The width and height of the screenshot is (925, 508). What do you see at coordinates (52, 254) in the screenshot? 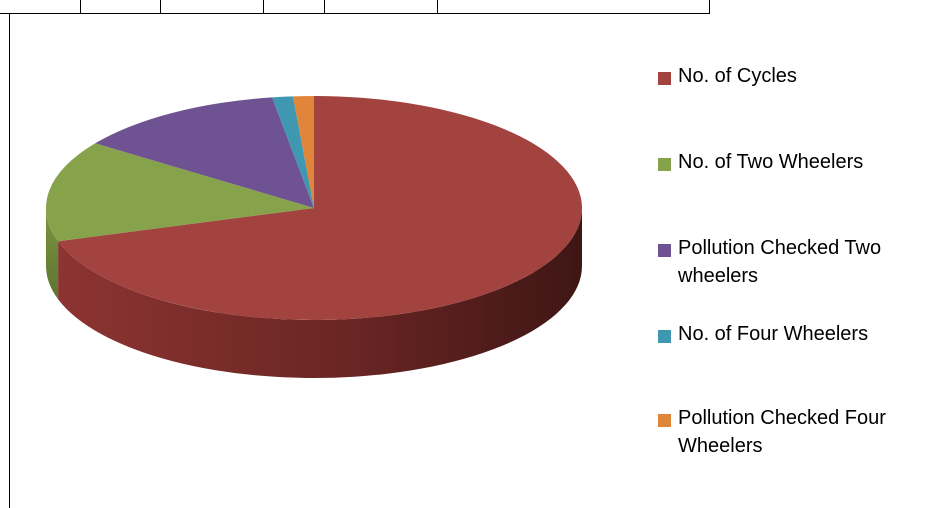
I see `pie-slice-side` at bounding box center [52, 254].